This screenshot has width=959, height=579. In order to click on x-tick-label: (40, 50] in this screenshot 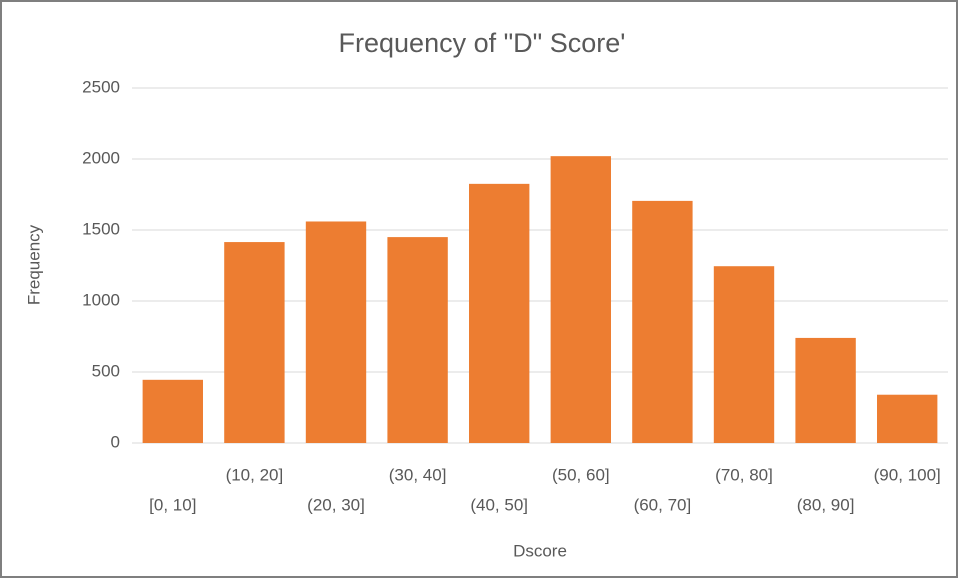, I will do `click(499, 504)`.